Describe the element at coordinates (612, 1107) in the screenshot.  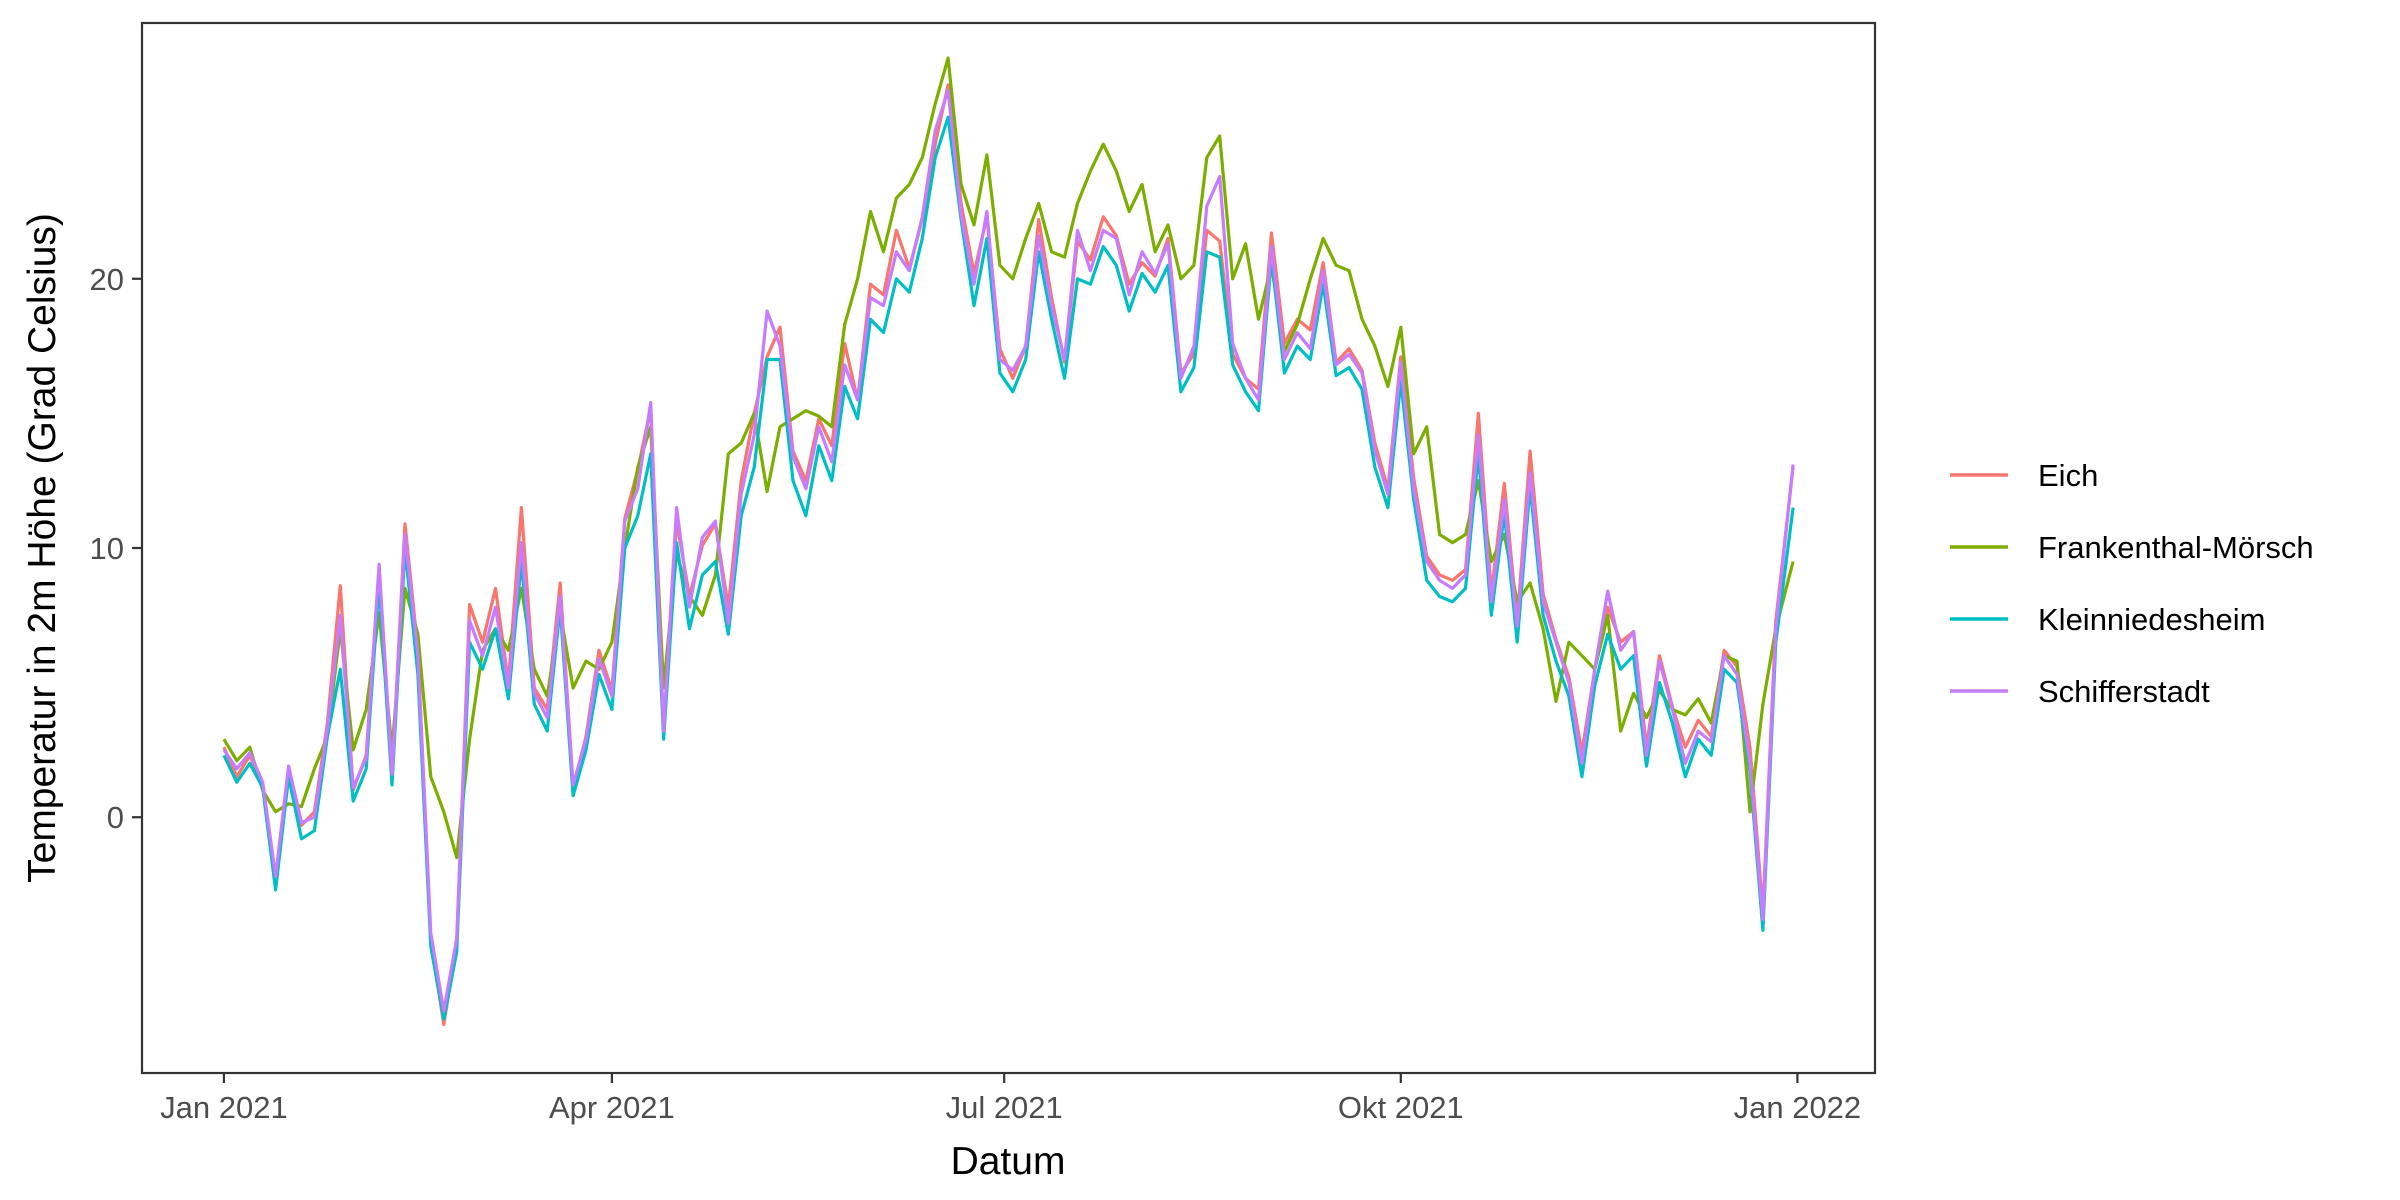
I see `x-tick-label: Apr 2021` at that location.